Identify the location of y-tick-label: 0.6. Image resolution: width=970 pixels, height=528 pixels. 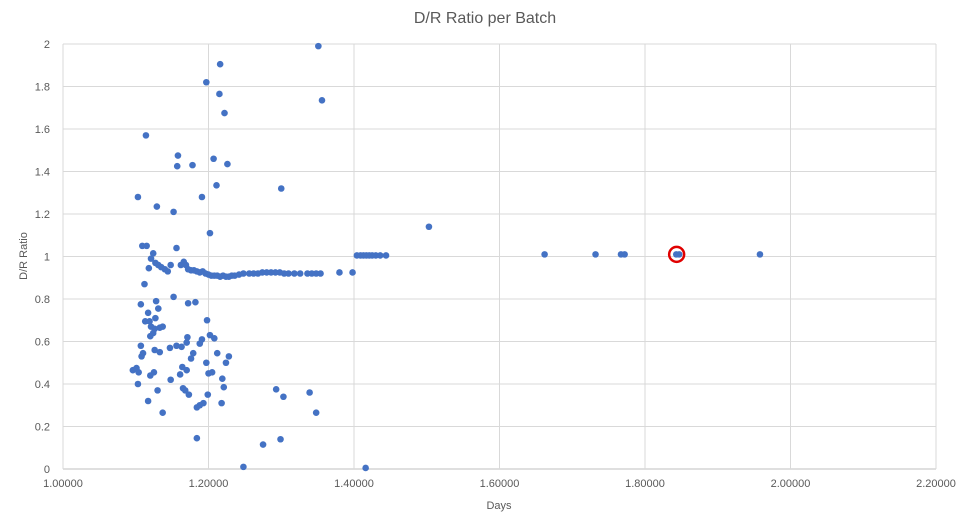
(42, 343).